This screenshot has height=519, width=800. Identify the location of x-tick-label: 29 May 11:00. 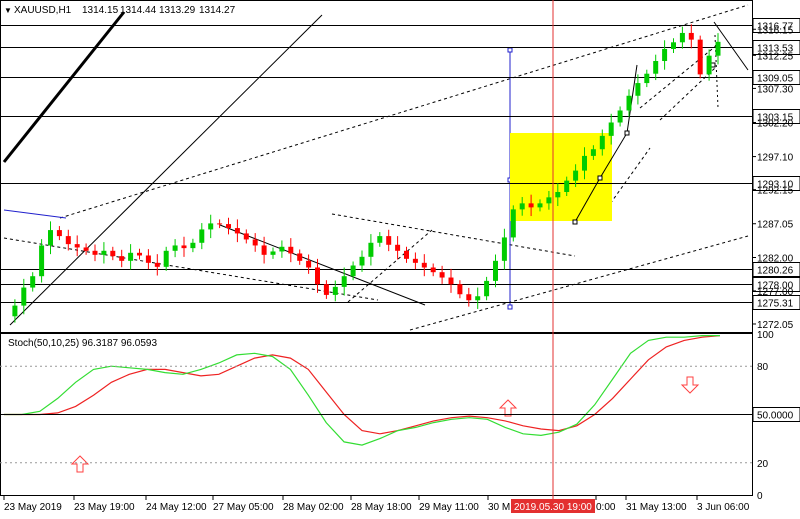
(449, 507).